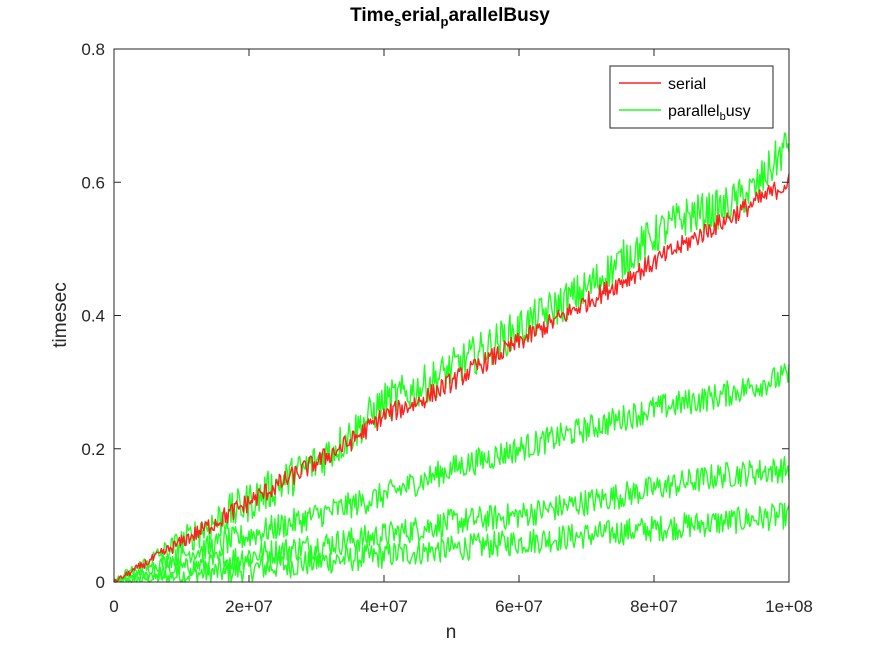 The image size is (872, 654). I want to click on legend-label-parallel-busy: parallelbusy, so click(709, 113).